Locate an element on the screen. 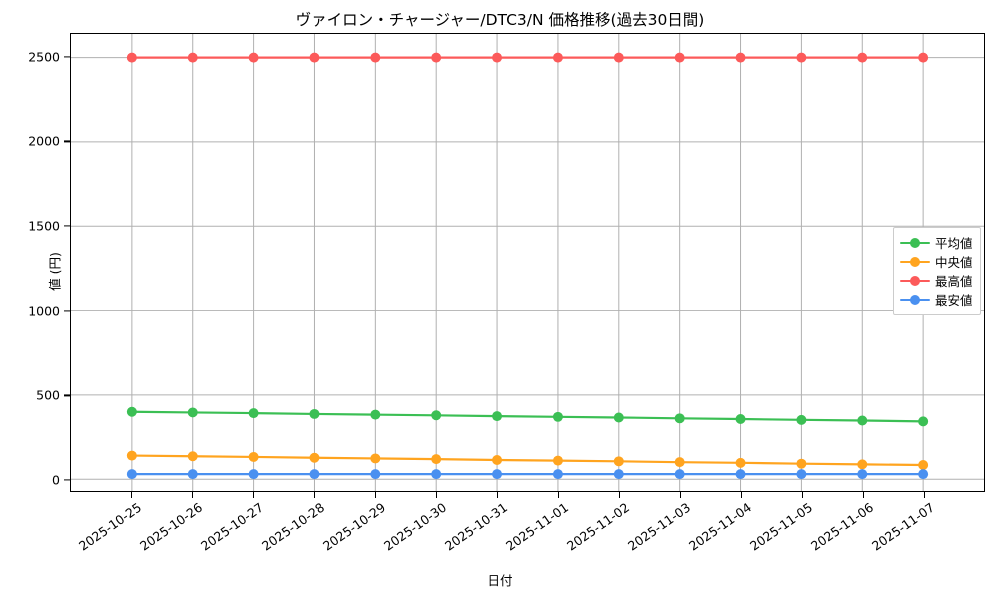  x-tick-label: 2025-10-28 is located at coordinates (293, 526).